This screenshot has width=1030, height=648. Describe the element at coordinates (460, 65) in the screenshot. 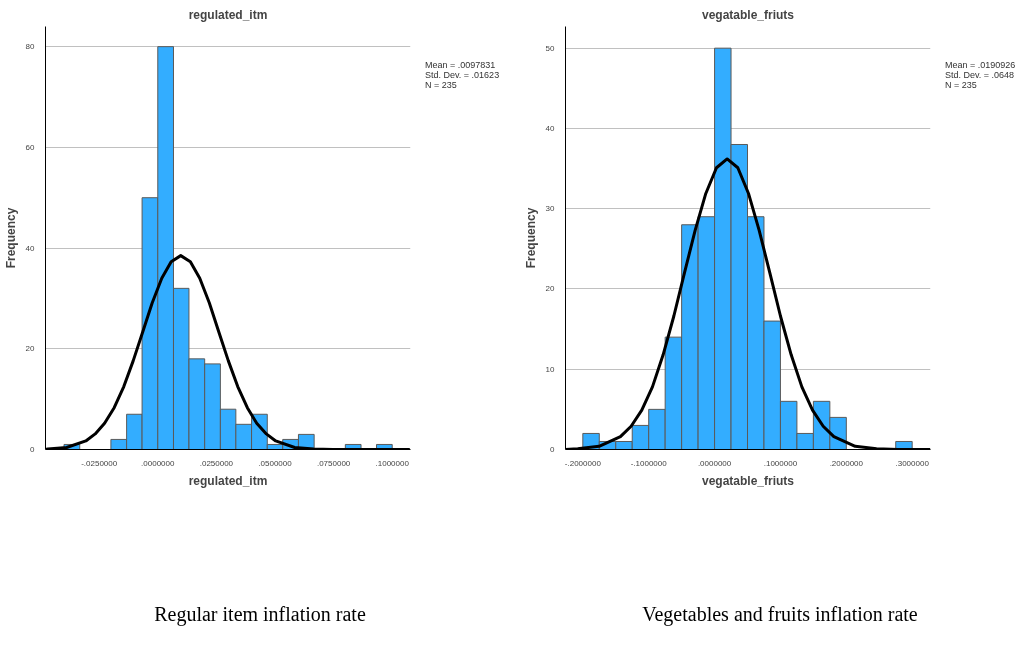

I see `text: Mean = .0097831` at that location.